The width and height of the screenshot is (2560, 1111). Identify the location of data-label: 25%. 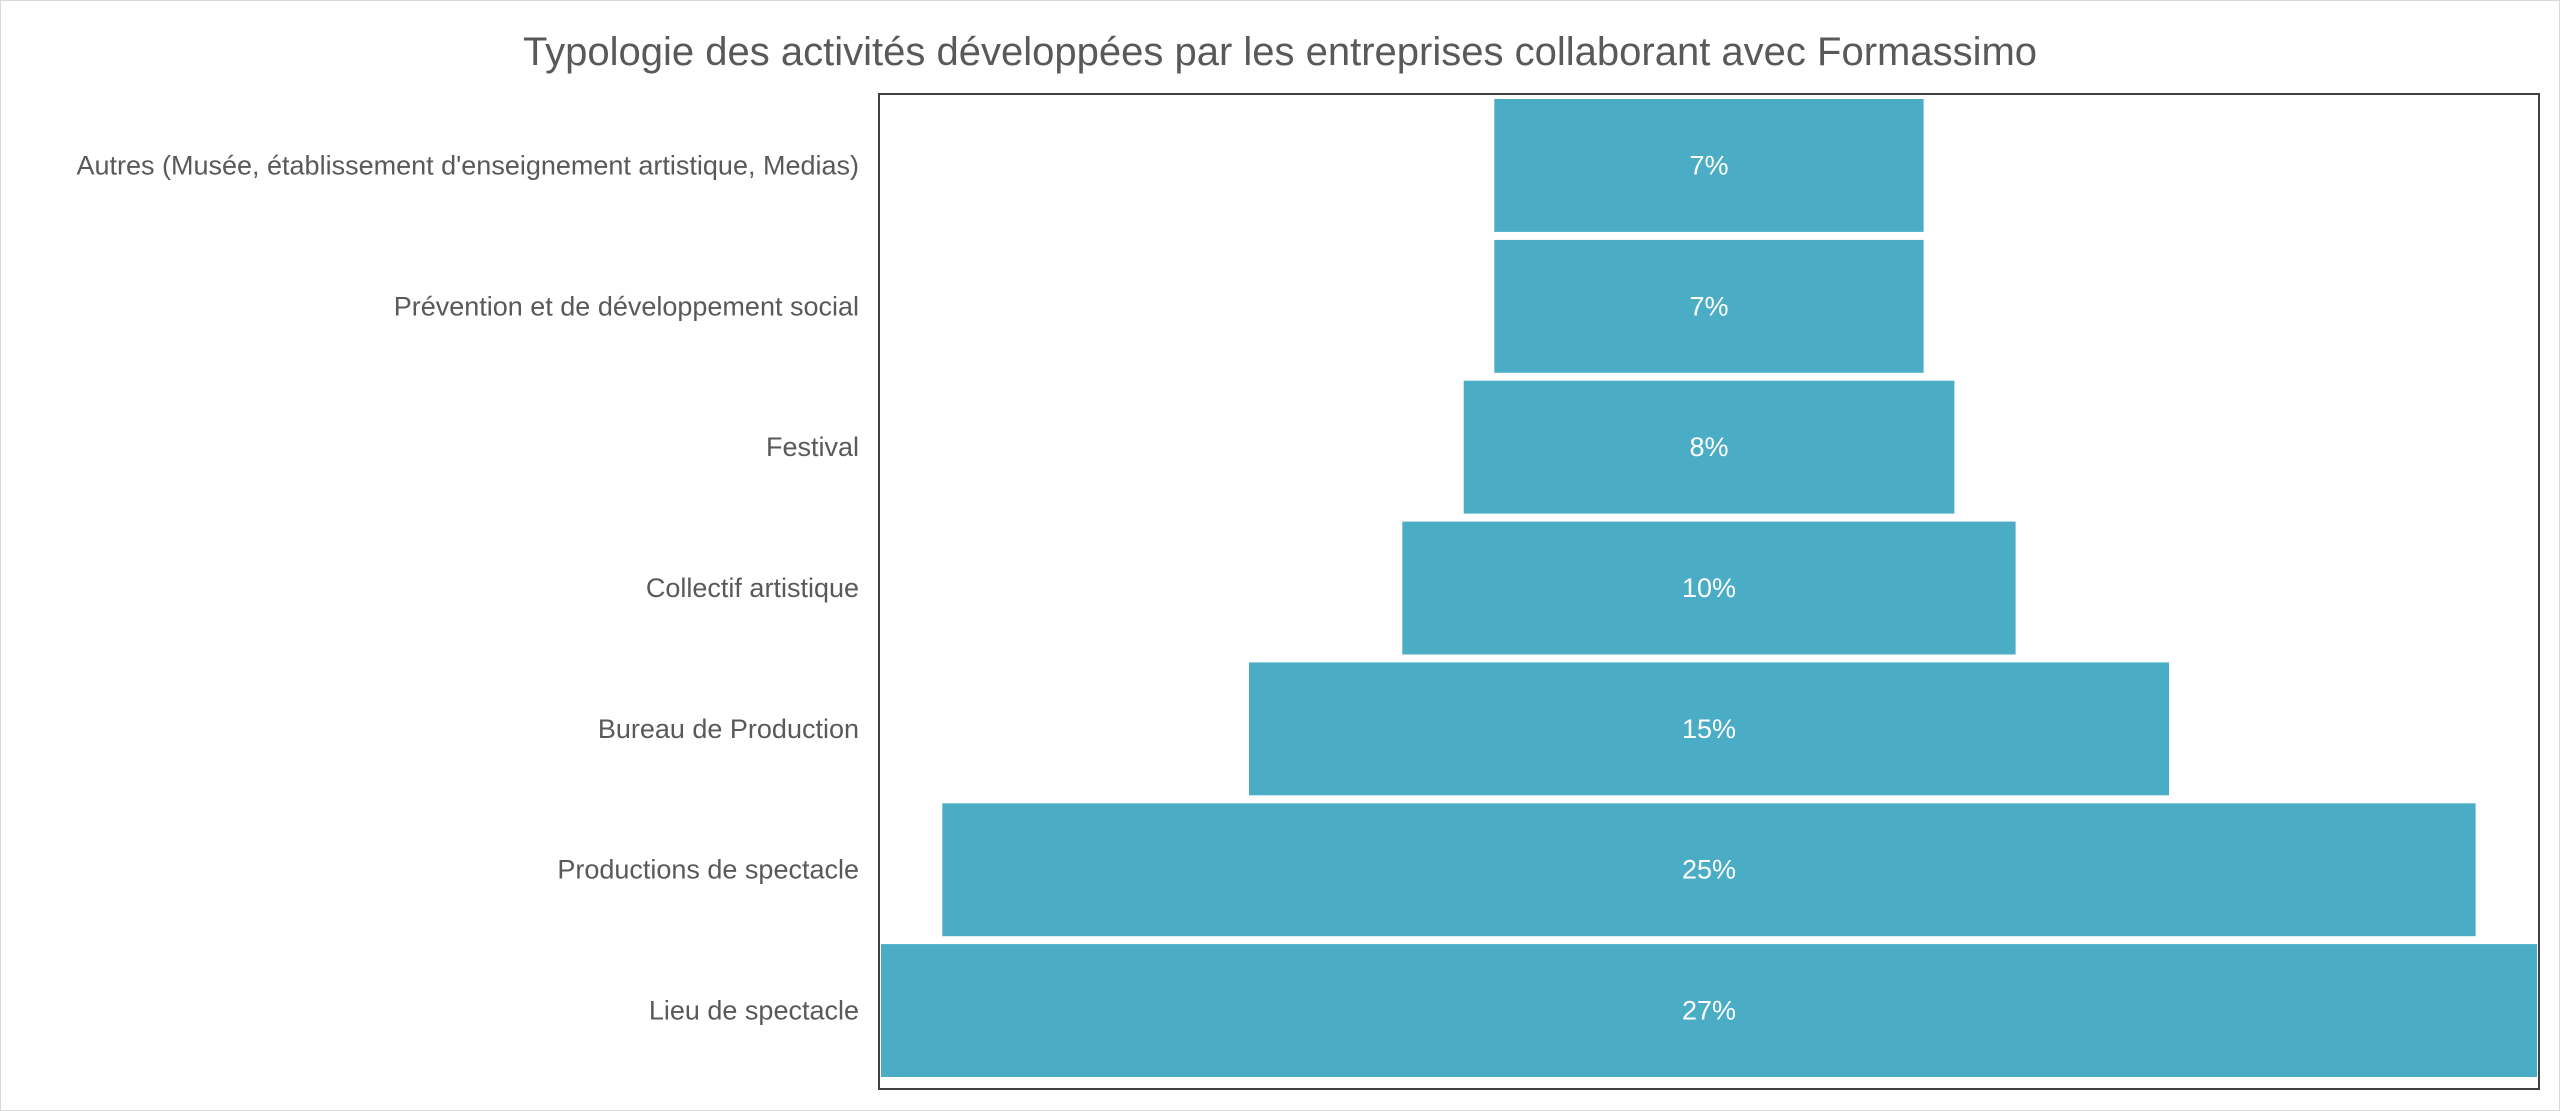
(1709, 870).